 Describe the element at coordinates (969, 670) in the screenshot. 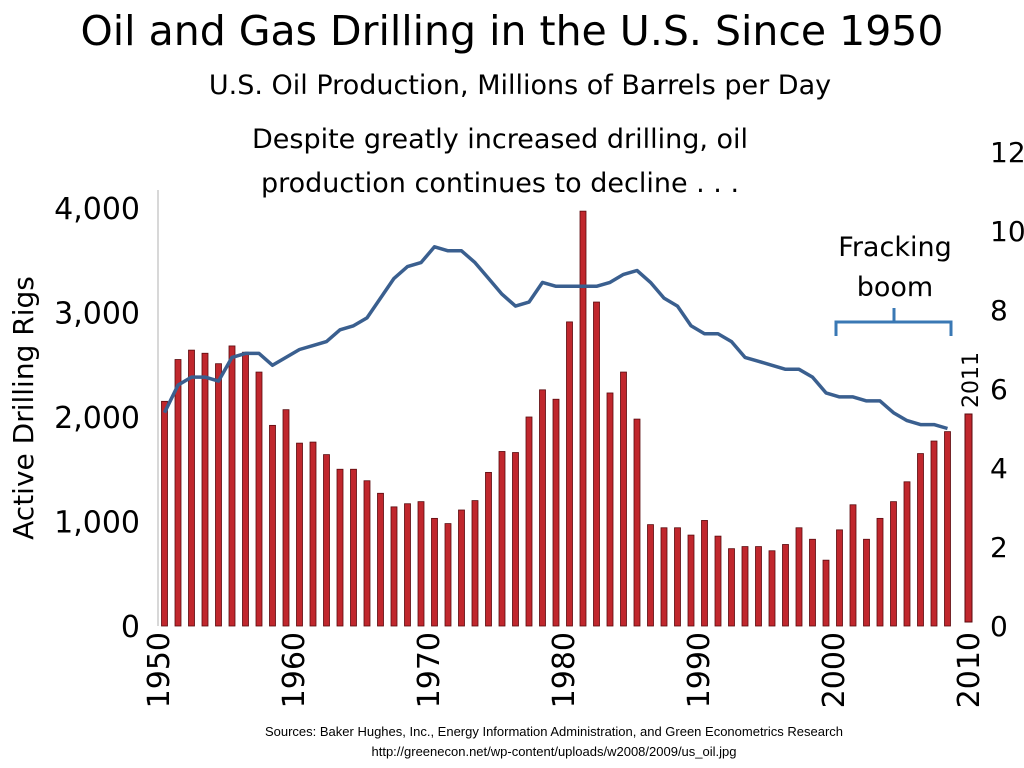

I see `x-tick-label: 2010` at that location.